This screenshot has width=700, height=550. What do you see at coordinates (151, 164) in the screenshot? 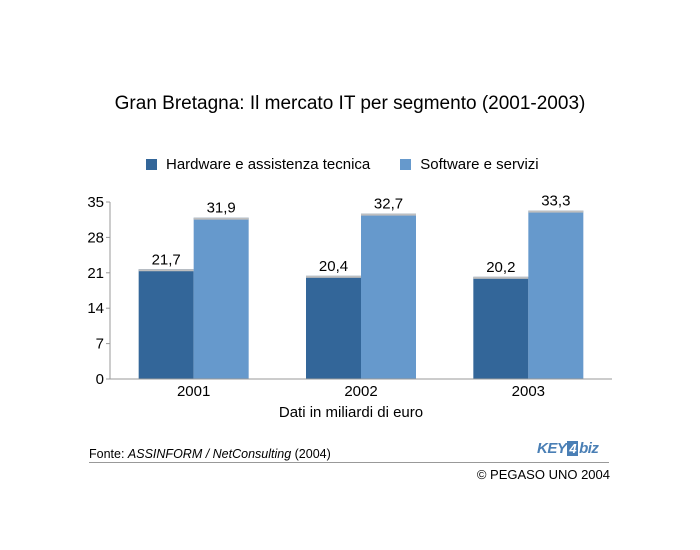
I see `legend-swatch-hardware` at bounding box center [151, 164].